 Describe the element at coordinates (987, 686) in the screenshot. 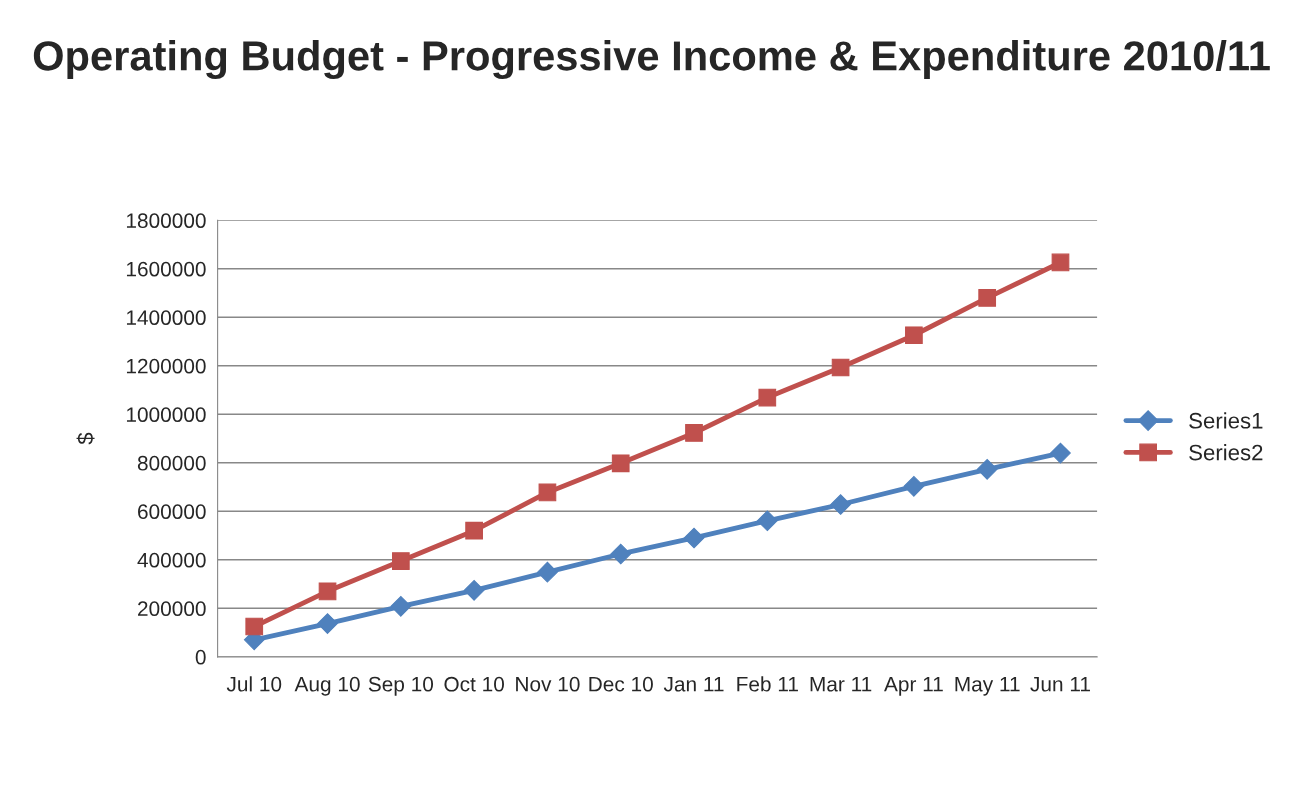

I see `x-tick-label: May 11` at that location.